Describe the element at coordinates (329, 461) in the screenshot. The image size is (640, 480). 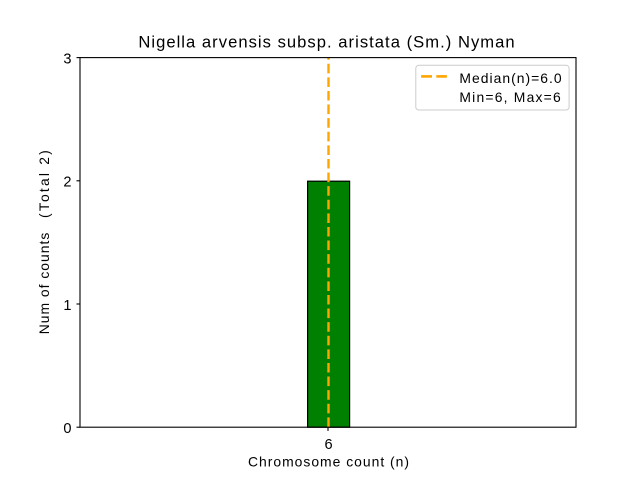
I see `svg-text: Chromosome count (n)` at that location.